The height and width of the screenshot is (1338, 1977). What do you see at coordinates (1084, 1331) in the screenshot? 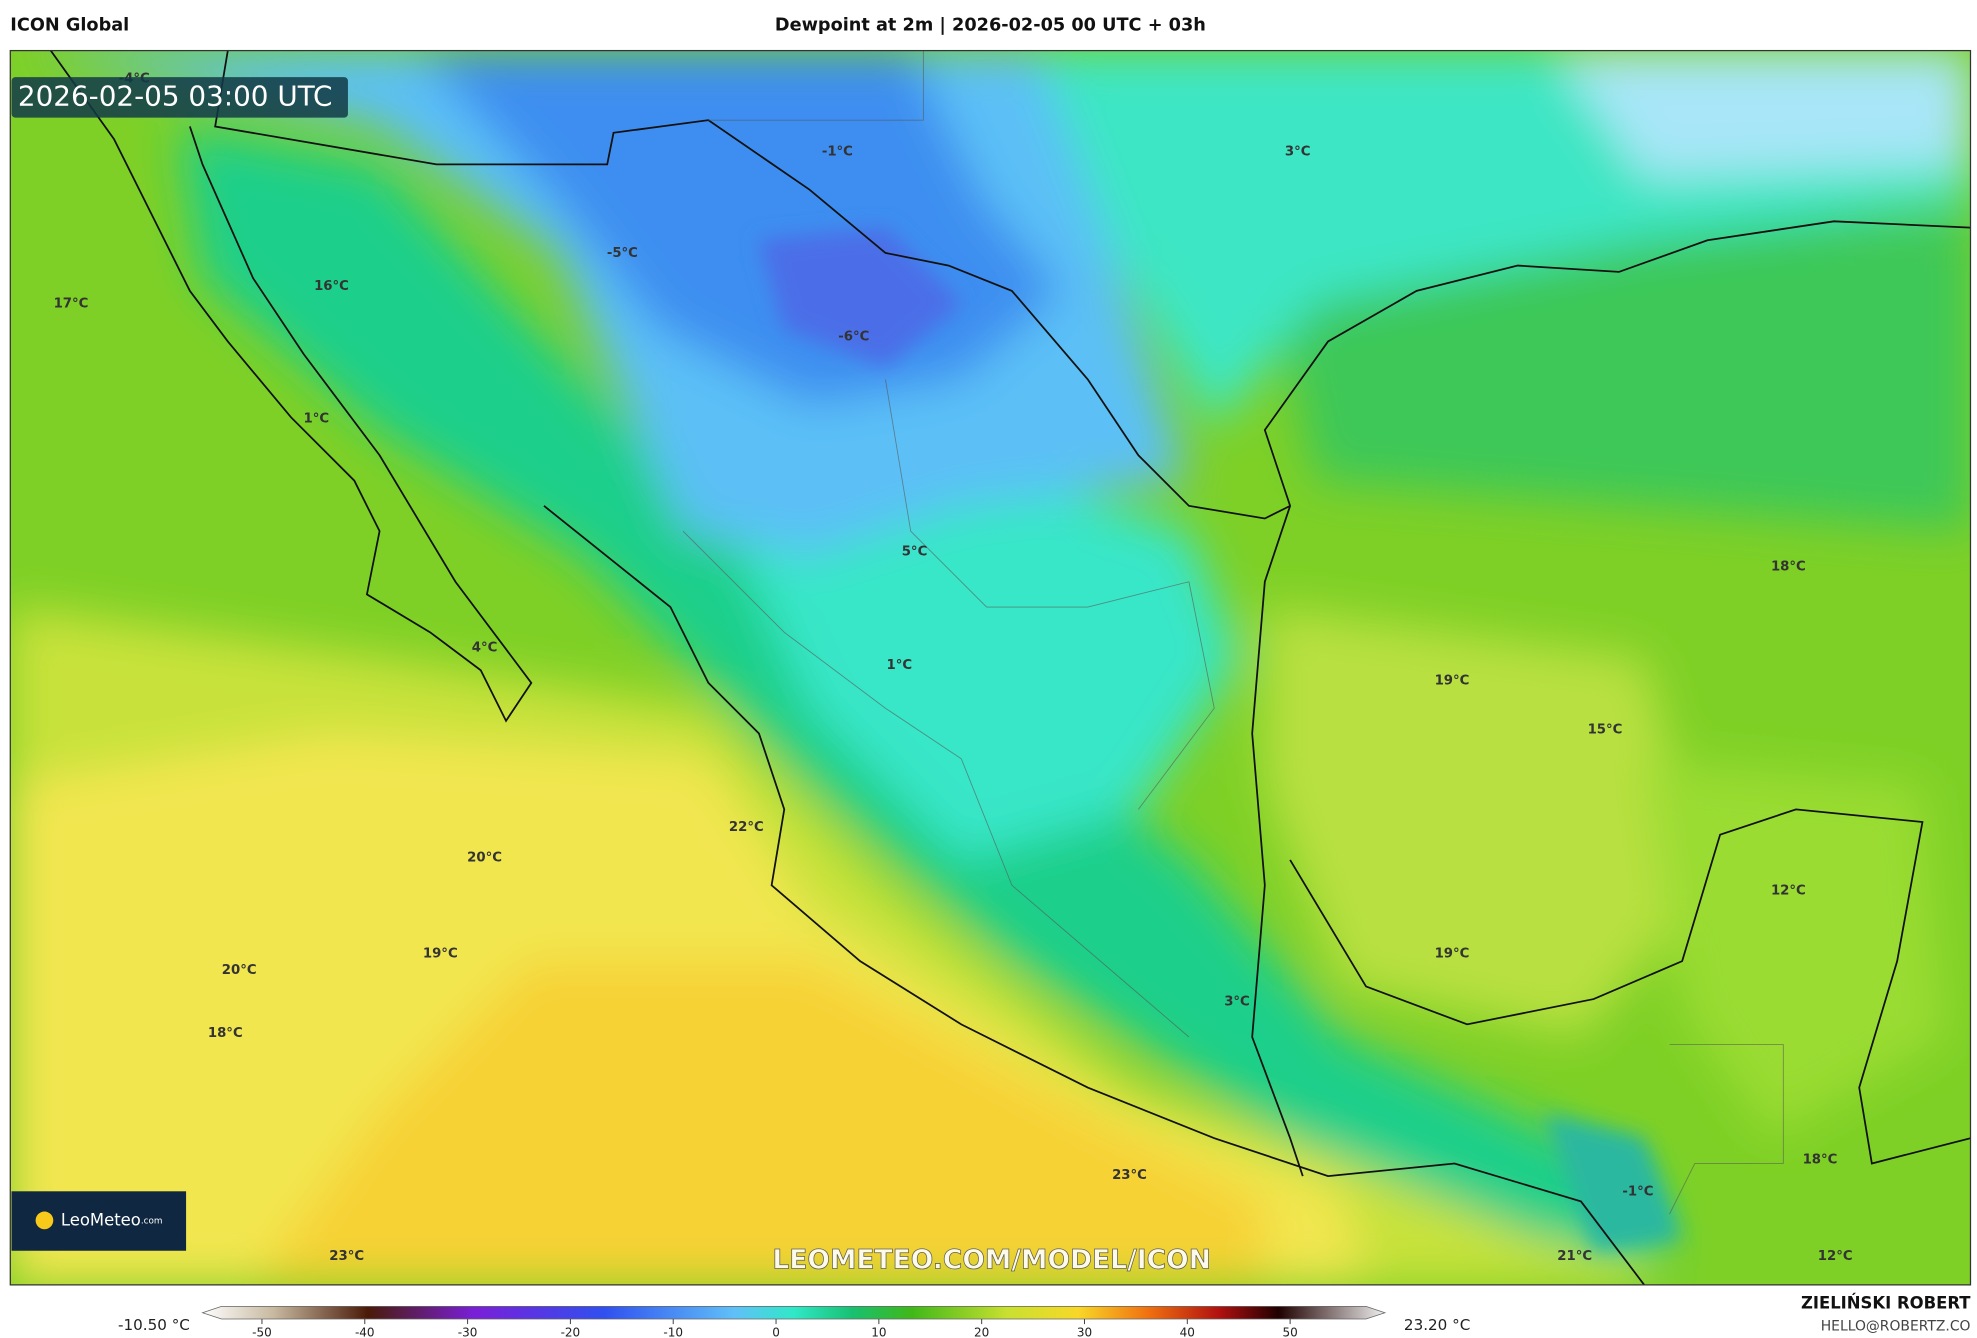
I see `colorbar-tick-label: 30` at bounding box center [1084, 1331].